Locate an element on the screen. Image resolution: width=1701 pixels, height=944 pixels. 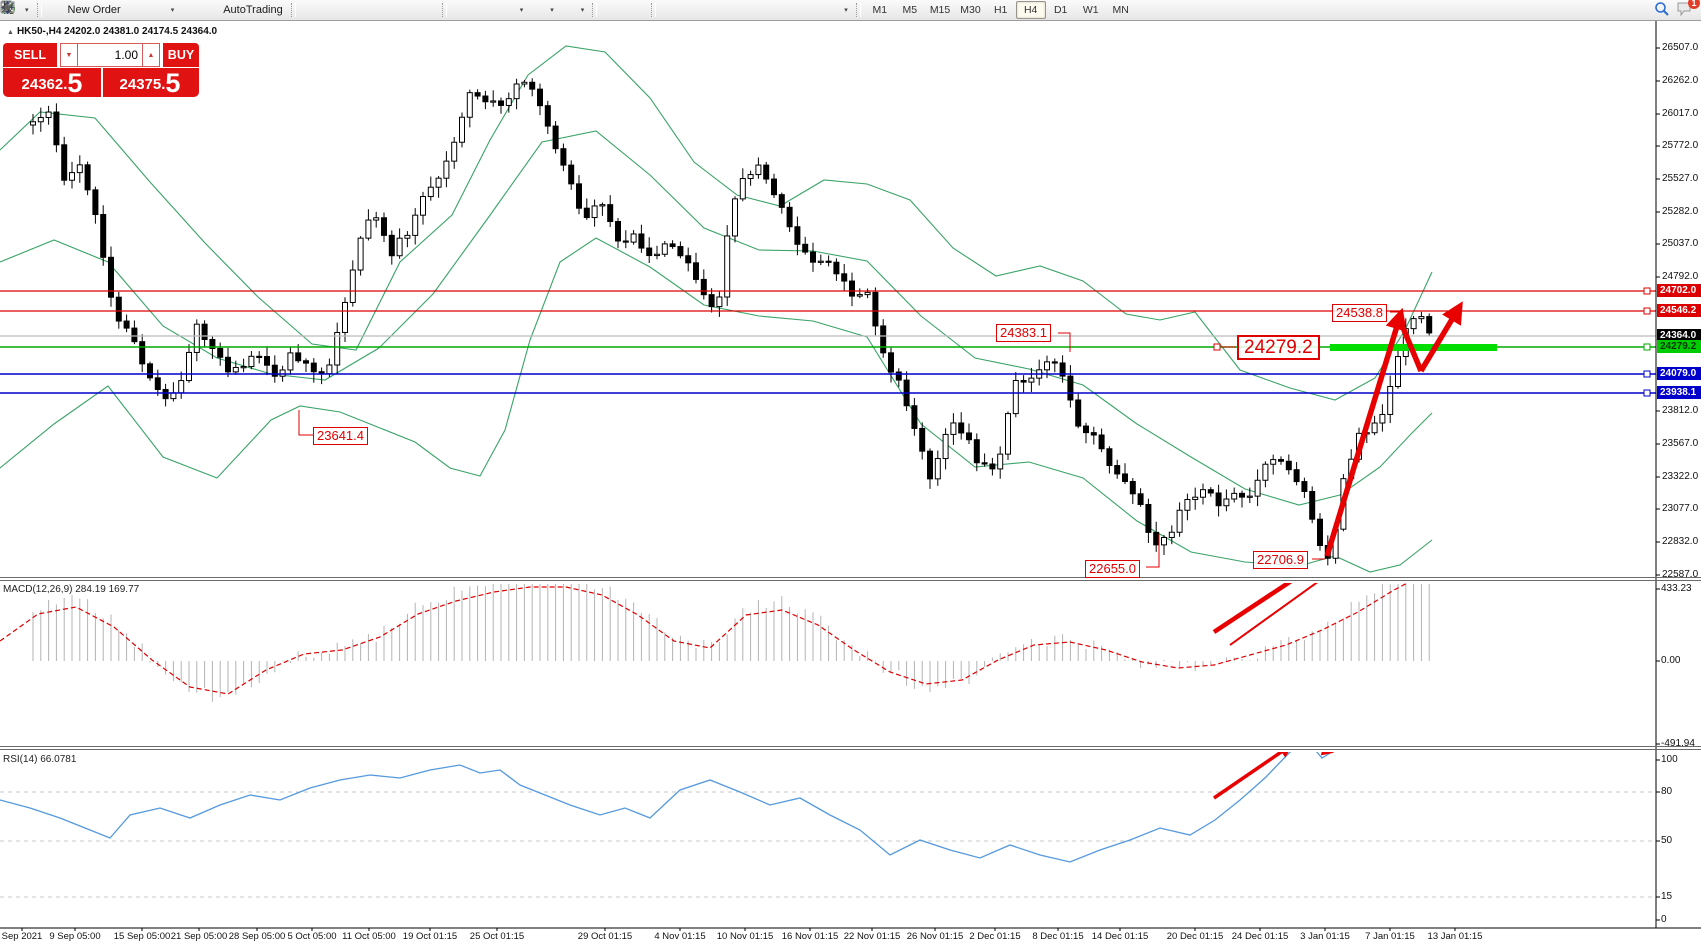
zoom-out-button is located at coordinates (208, 10).